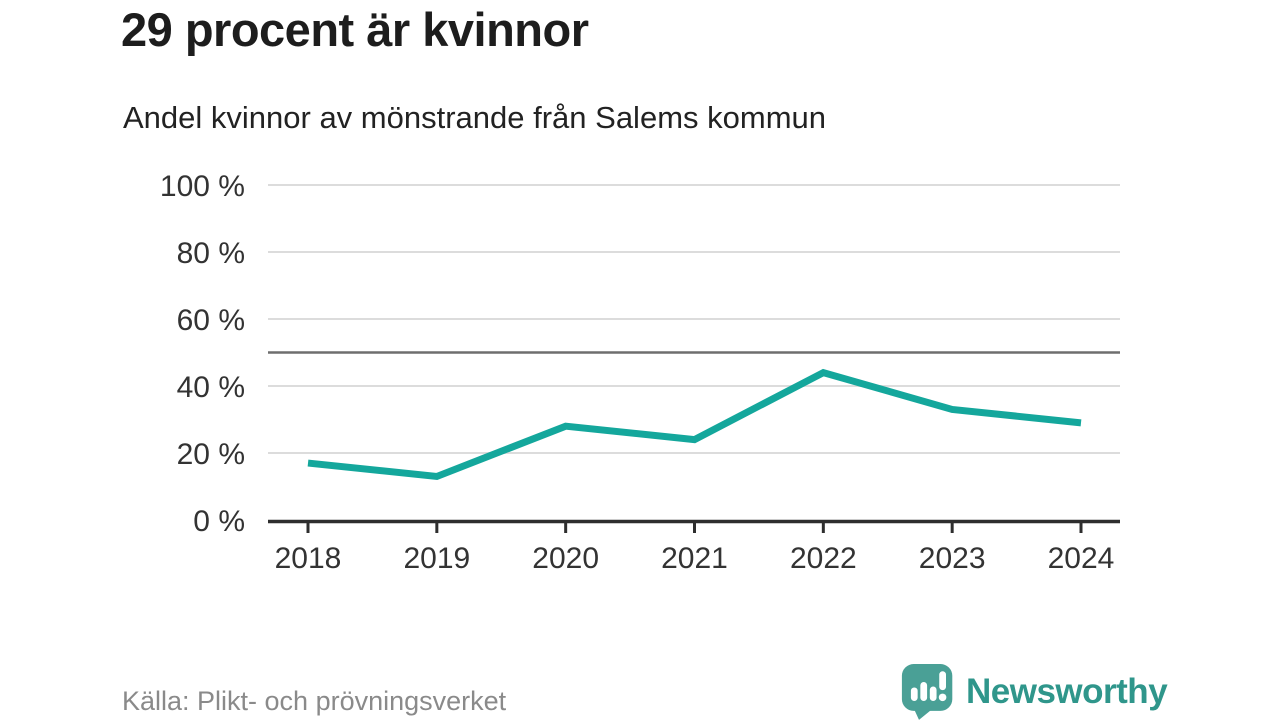 The width and height of the screenshot is (1280, 720). I want to click on newsworthy-logo-icon, so click(927, 692).